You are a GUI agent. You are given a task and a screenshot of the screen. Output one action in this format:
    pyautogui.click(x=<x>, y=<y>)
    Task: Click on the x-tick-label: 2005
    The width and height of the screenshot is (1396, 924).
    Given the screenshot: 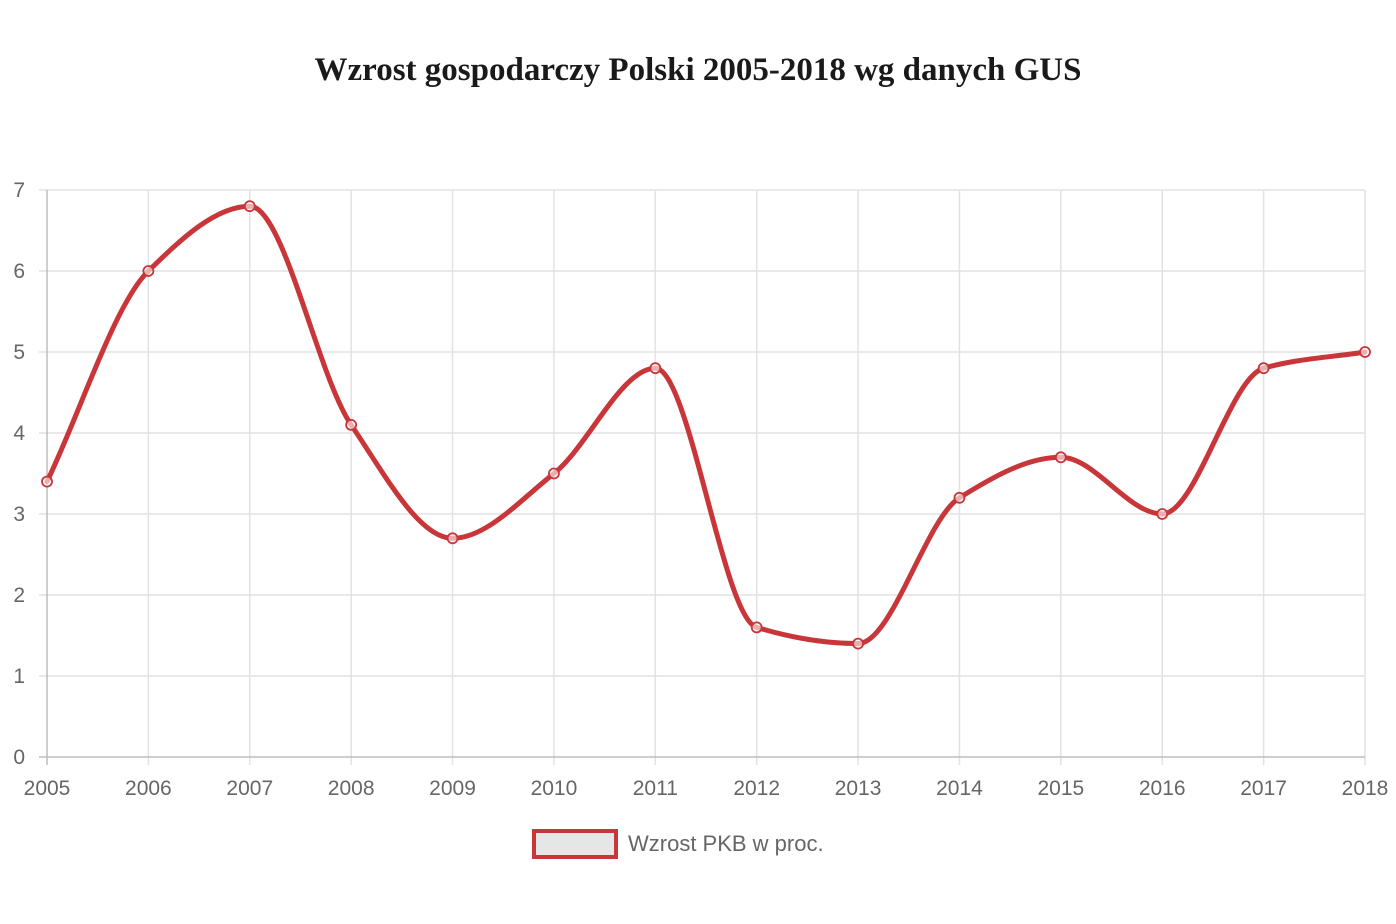 What is the action you would take?
    pyautogui.click(x=47, y=788)
    